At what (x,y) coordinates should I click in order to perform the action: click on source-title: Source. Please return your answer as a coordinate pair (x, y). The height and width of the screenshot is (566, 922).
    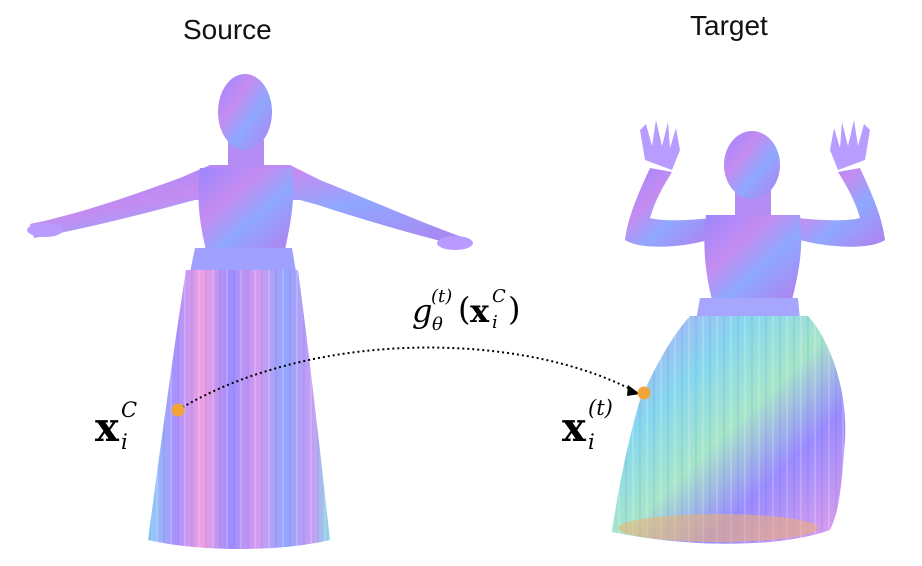
    Looking at the image, I should click on (227, 30).